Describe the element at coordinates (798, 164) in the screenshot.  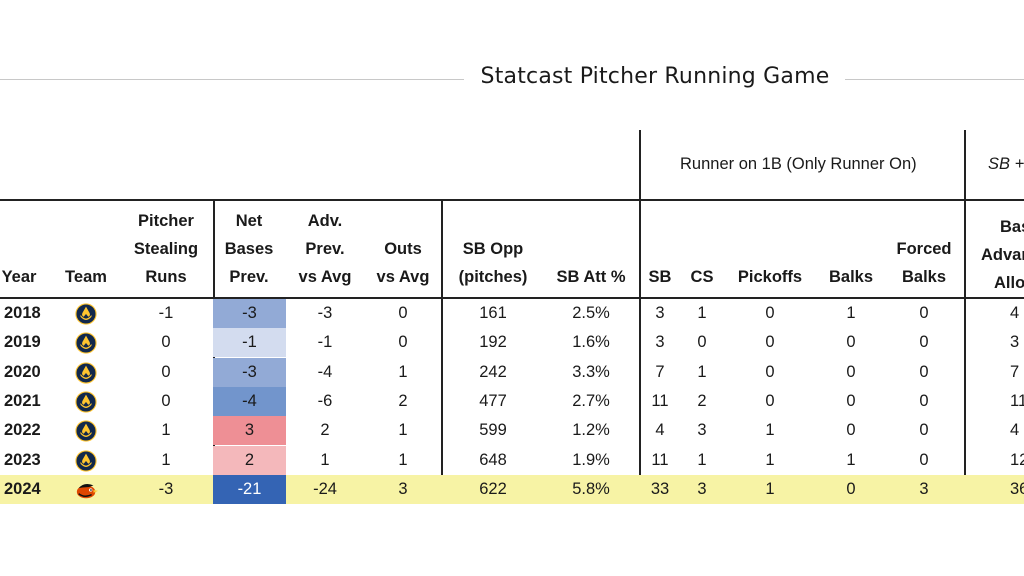
I see `group-header-runner-on-1b: Runner on 1B (Only Runner On)` at that location.